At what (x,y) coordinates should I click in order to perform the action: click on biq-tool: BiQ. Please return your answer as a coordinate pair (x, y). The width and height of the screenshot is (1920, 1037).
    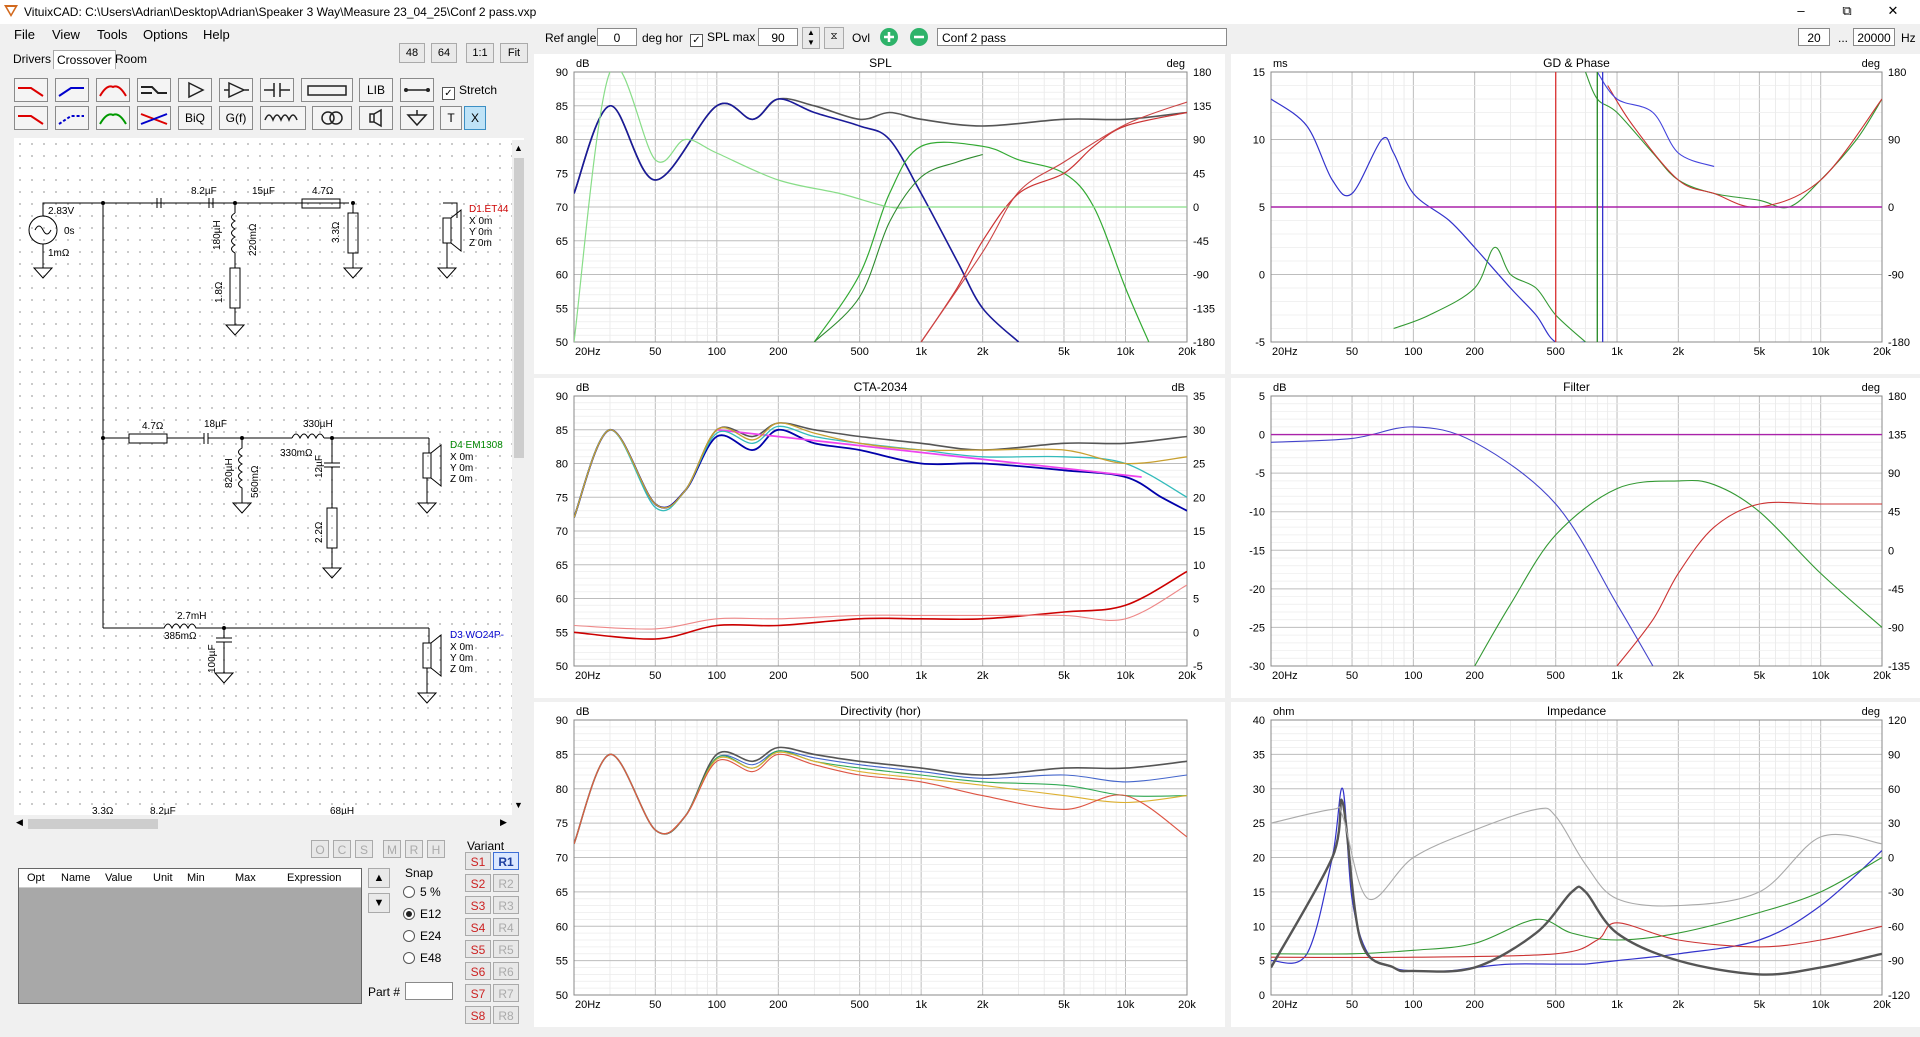
    Looking at the image, I should click on (195, 118).